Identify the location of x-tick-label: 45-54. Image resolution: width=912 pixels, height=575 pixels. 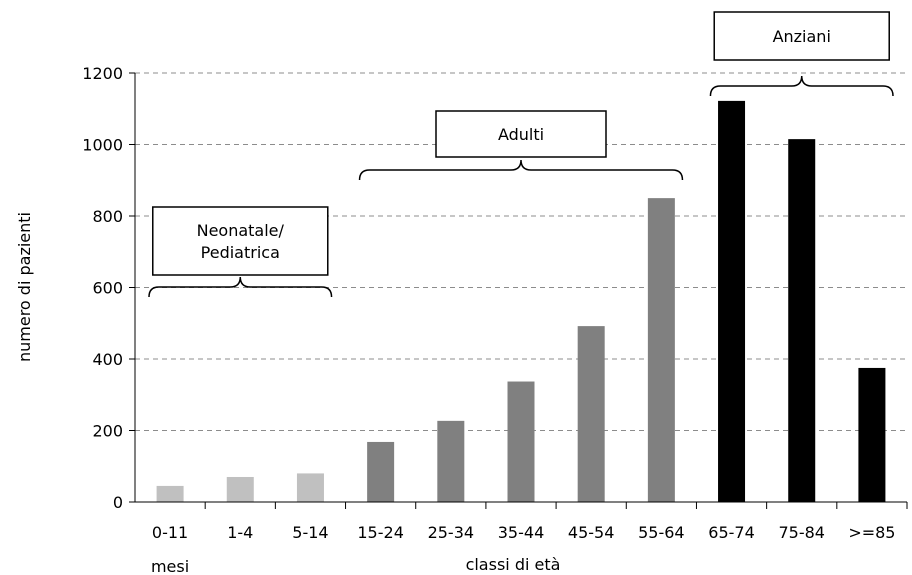
(591, 532).